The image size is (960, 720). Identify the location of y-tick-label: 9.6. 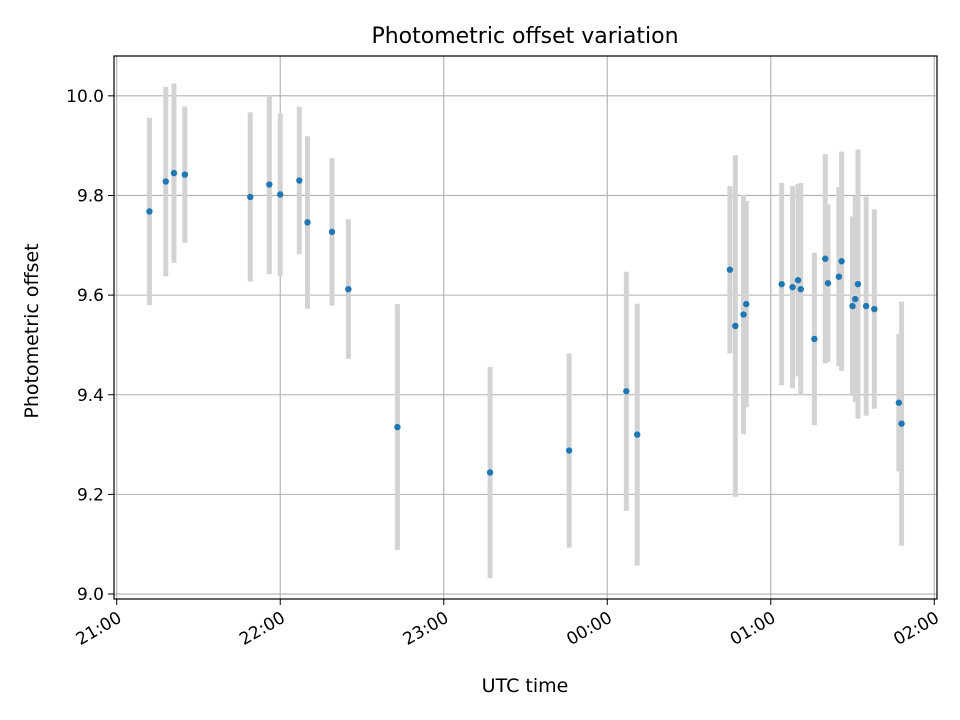
(90, 296).